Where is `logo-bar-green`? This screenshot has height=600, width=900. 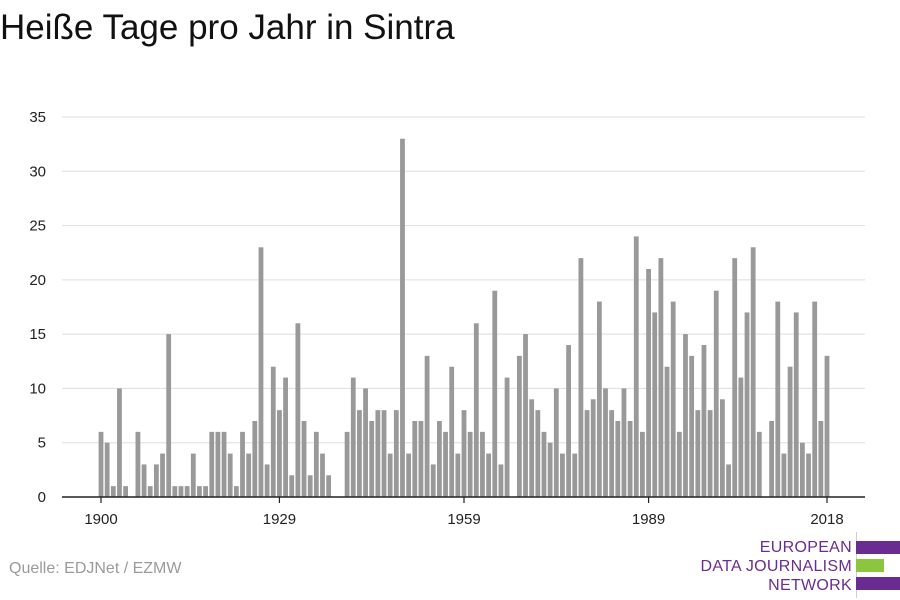 logo-bar-green is located at coordinates (870, 565).